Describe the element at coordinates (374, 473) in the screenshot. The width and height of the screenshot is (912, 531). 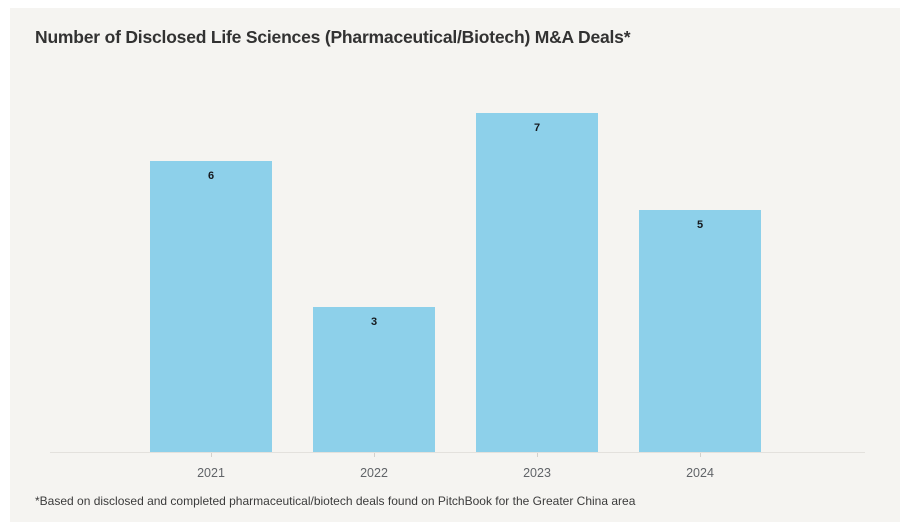
I see `x-axis-label-2022: 2022` at that location.